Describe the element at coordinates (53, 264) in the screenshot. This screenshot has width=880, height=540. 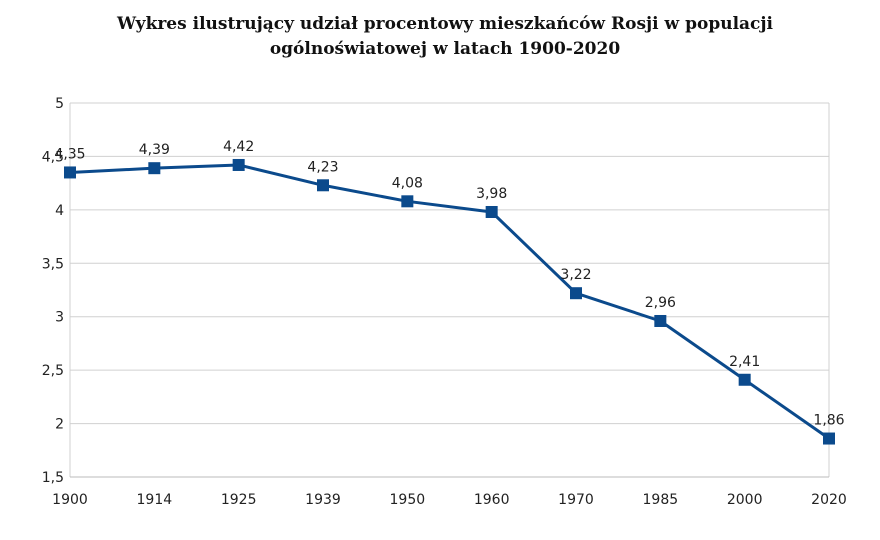
I see `y-tick-label: 3,5` at that location.